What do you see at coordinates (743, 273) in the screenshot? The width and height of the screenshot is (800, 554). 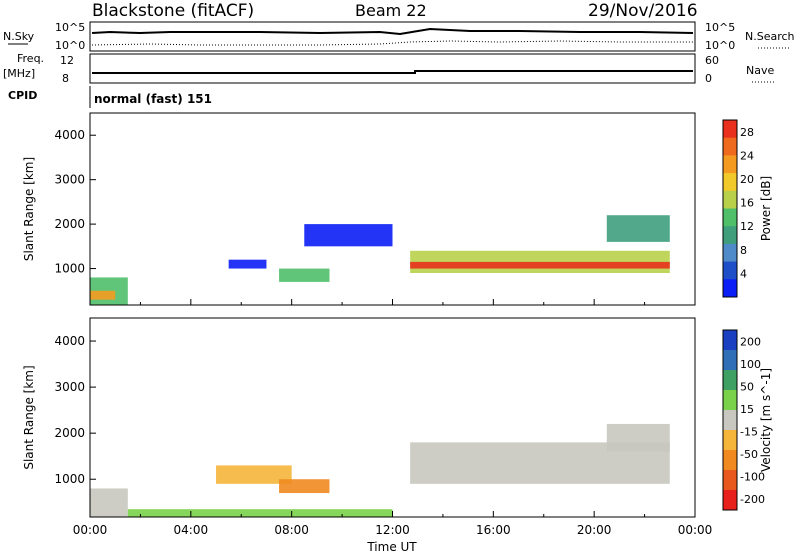 I see `colorbar-tick-label: 4` at bounding box center [743, 273].